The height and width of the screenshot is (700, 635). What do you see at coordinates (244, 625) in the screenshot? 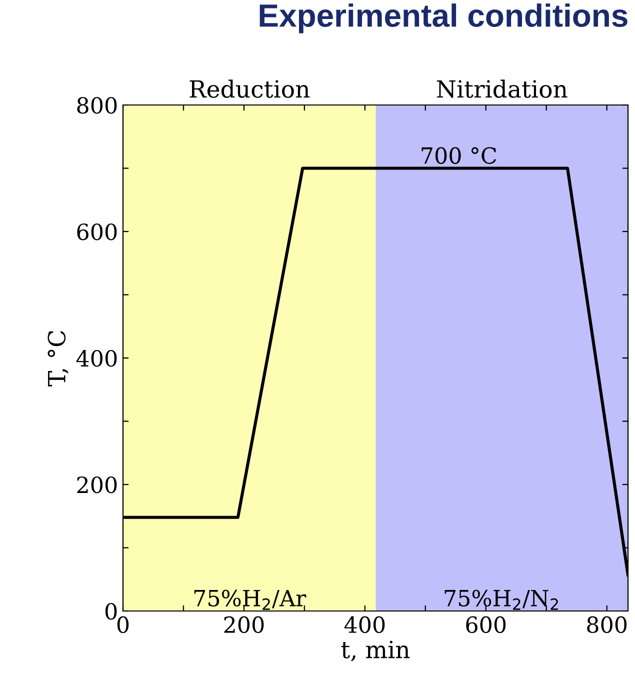
I see `x-tick-label: 200` at bounding box center [244, 625].